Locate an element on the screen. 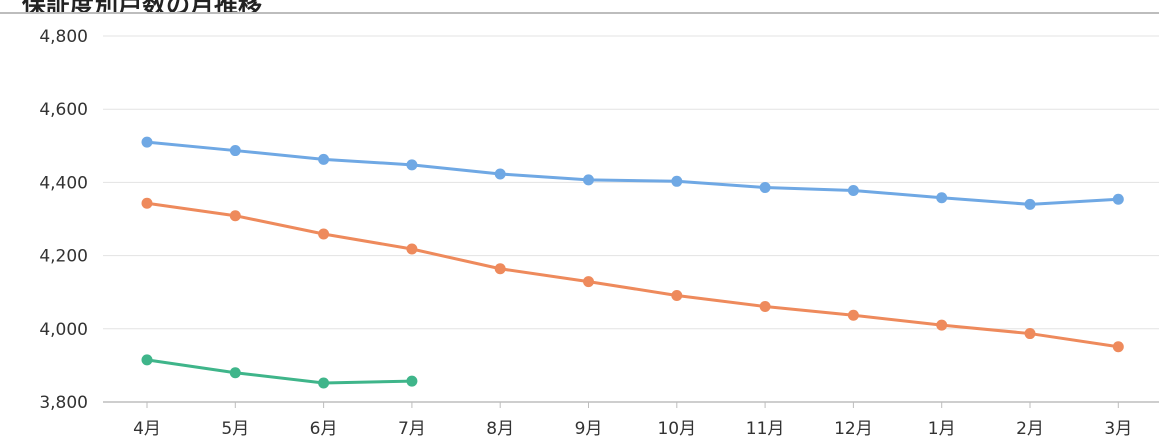  x-tick-label: 8月 is located at coordinates (500, 429).